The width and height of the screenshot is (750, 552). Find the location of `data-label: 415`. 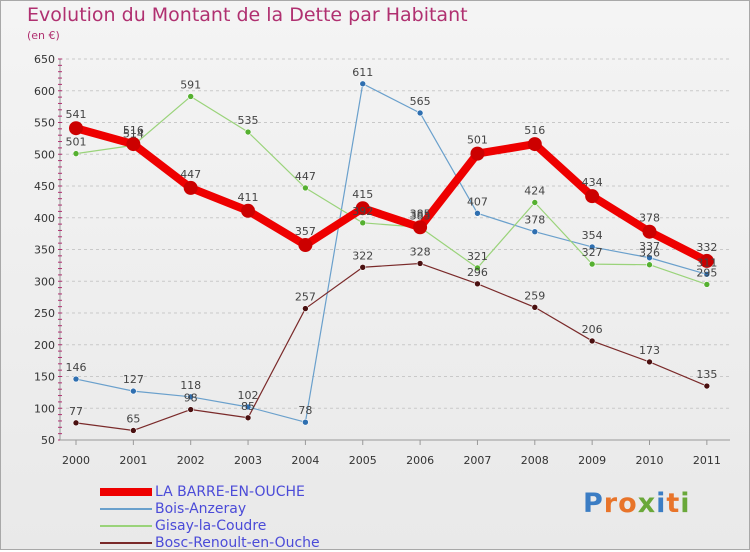

data-label: 415 is located at coordinates (362, 194).